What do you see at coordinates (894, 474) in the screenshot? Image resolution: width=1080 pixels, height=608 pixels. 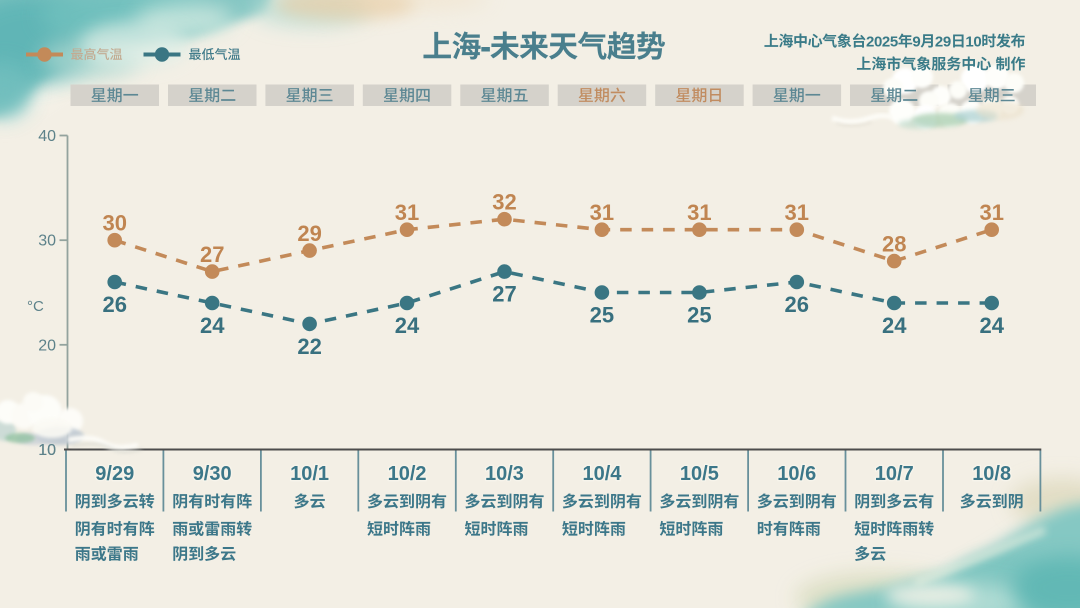 I see `svg-text: 10/7` at bounding box center [894, 474].